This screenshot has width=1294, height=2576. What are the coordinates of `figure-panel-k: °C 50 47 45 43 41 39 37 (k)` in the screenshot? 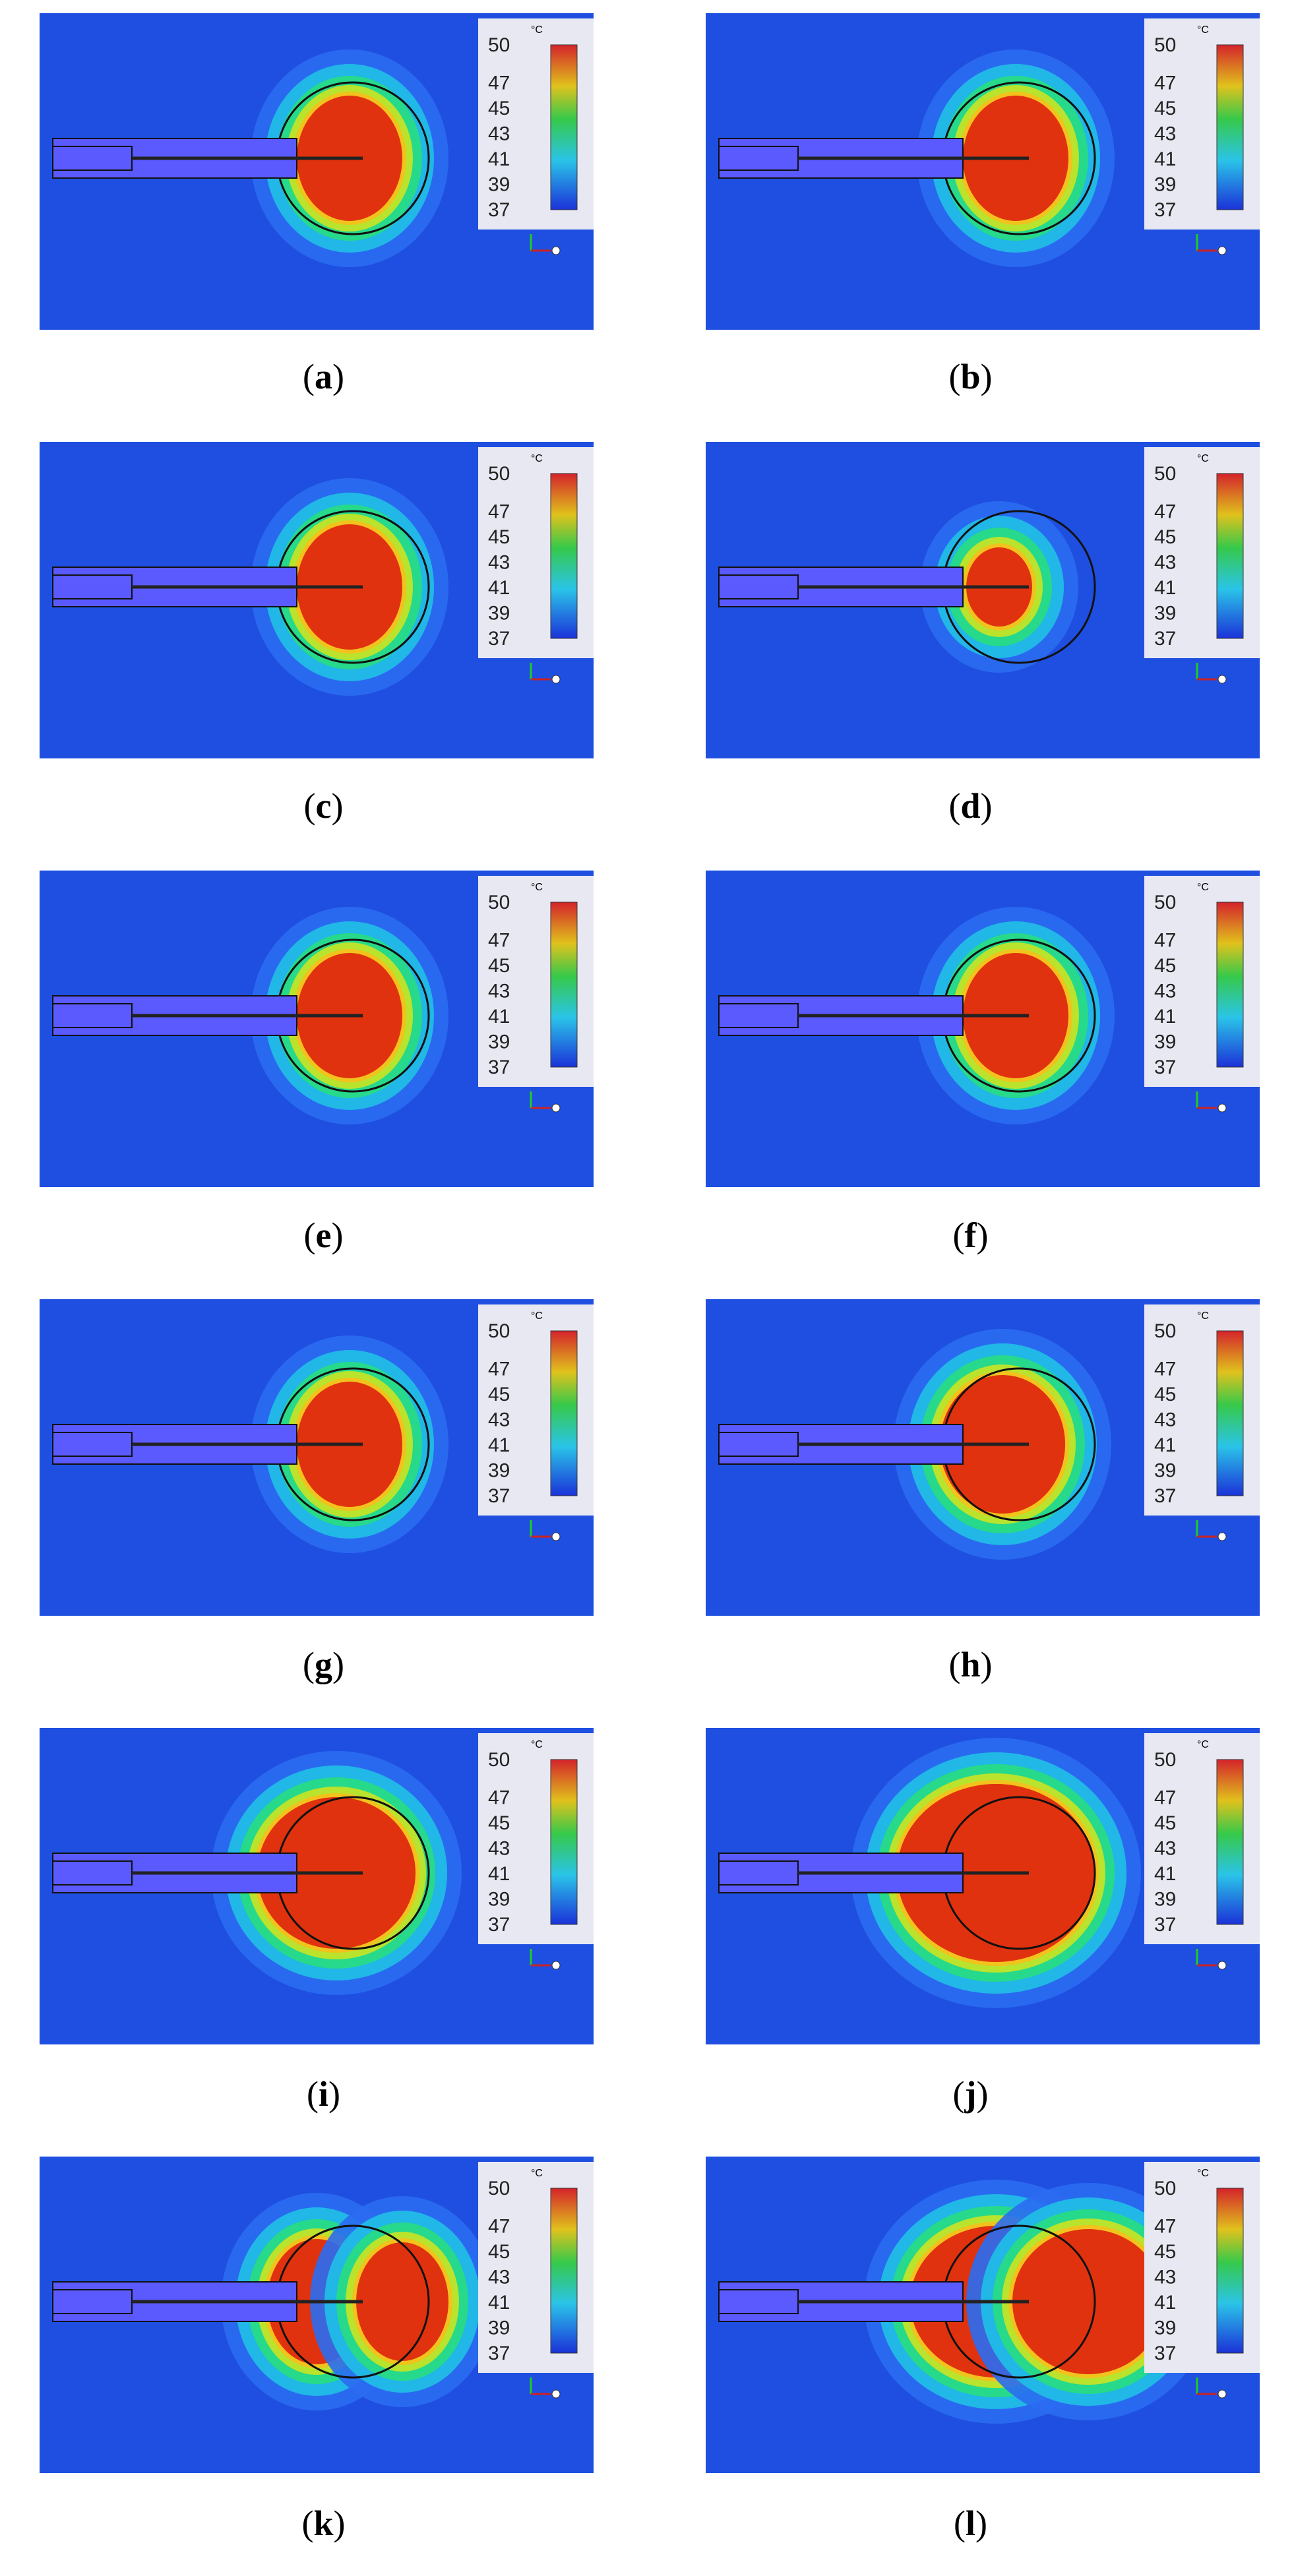 It's located at (323, 2361).